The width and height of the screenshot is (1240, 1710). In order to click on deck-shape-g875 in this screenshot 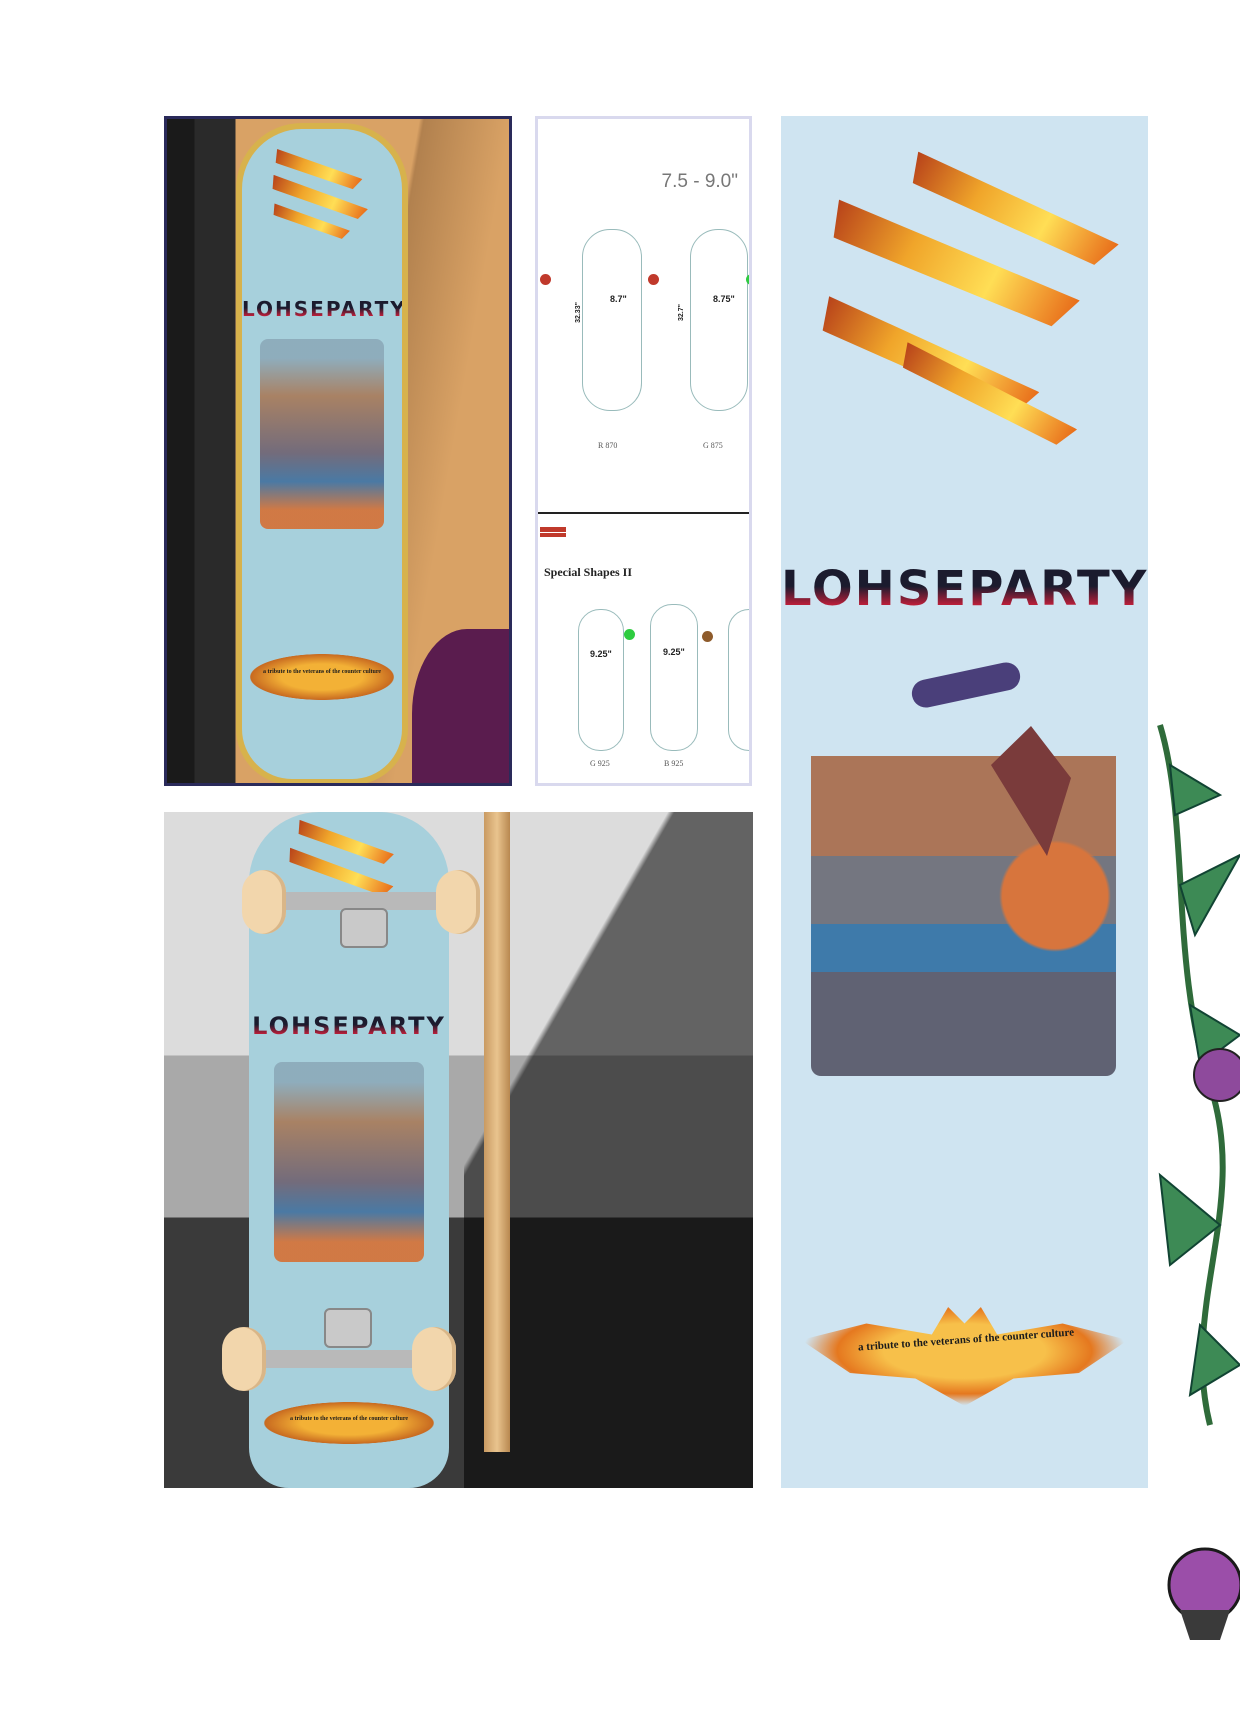, I will do `click(719, 320)`.